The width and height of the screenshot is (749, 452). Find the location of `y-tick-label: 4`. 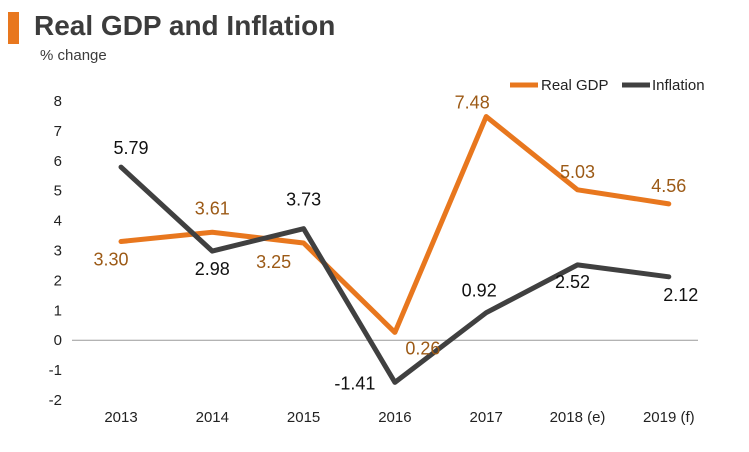

y-tick-label: 4 is located at coordinates (58, 221).